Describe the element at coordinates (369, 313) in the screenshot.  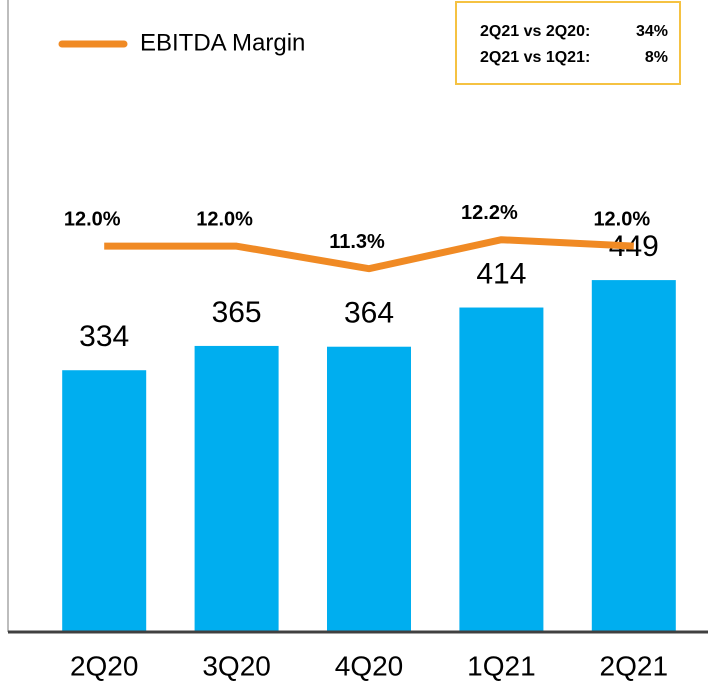
I see `bar-value-label: 364` at that location.